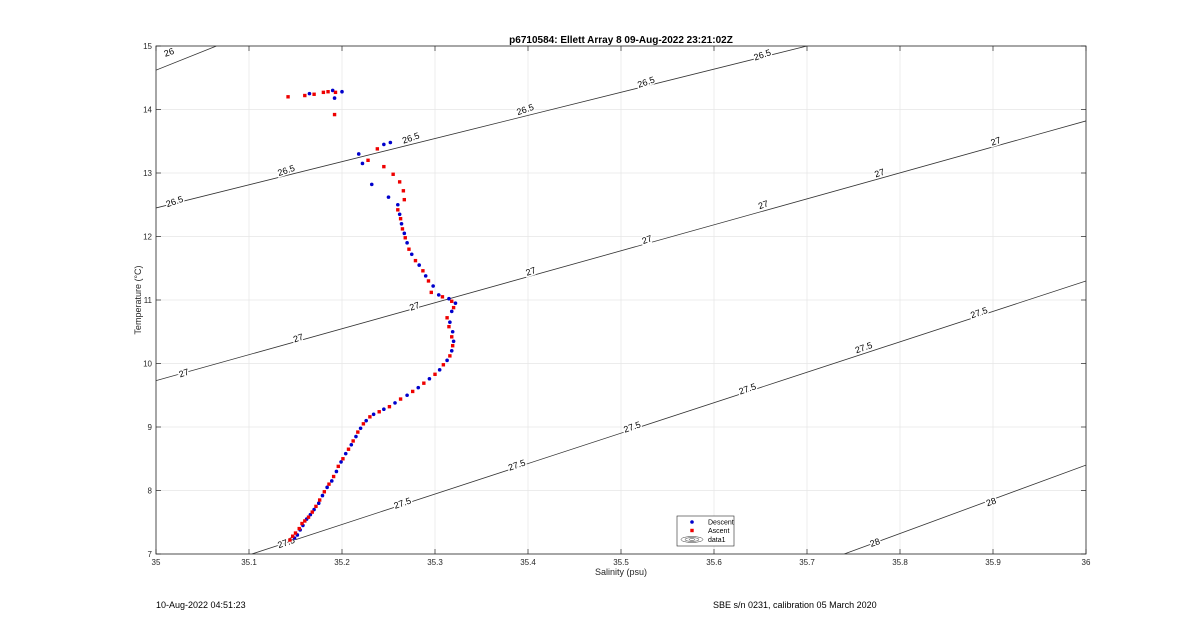  I want to click on x-tick-label: 35.8, so click(900, 562).